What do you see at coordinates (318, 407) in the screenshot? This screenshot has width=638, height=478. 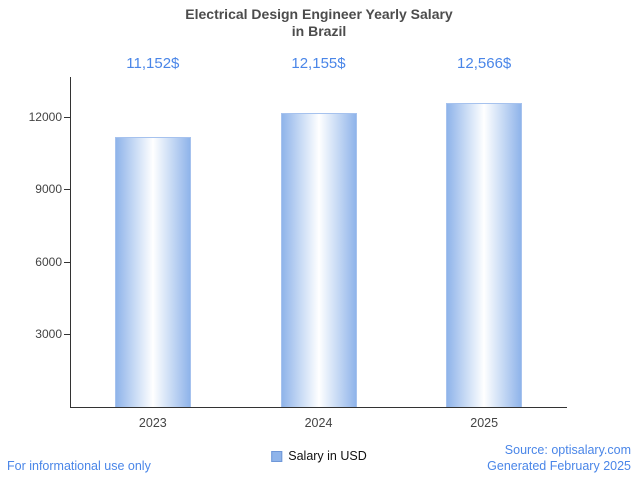 I see `x-axis` at bounding box center [318, 407].